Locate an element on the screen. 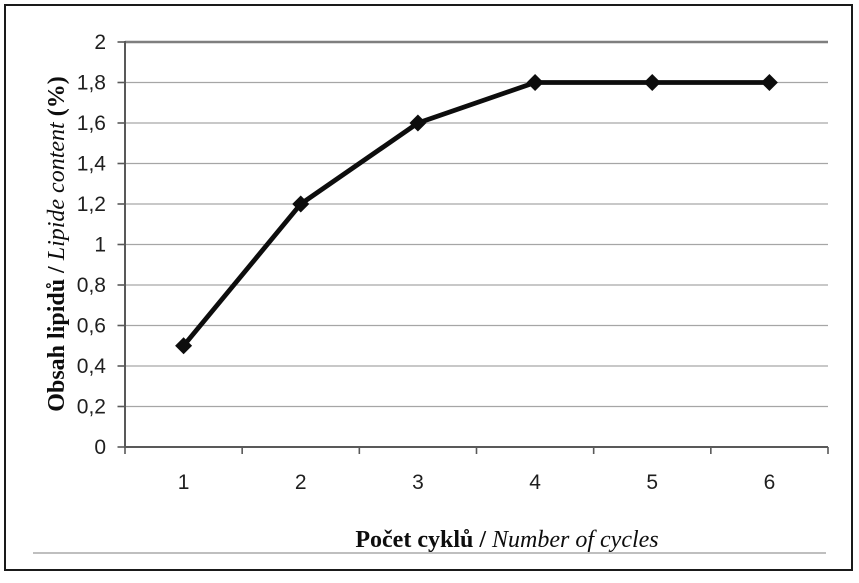 Image resolution: width=859 pixels, height=583 pixels. y-tick-label: 1,4 is located at coordinates (92, 164).